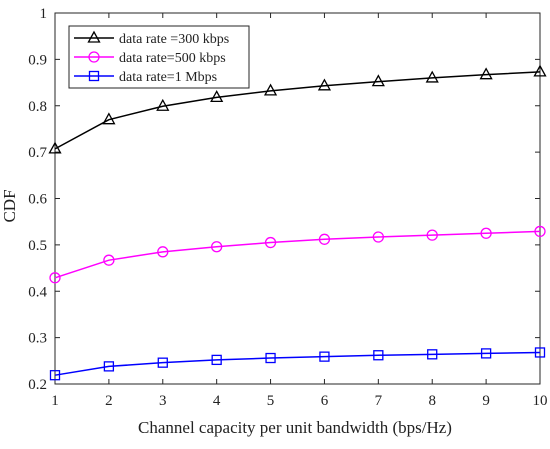 This screenshot has height=449, width=550. Describe the element at coordinates (325, 401) in the screenshot. I see `x-tick-label: 6` at that location.